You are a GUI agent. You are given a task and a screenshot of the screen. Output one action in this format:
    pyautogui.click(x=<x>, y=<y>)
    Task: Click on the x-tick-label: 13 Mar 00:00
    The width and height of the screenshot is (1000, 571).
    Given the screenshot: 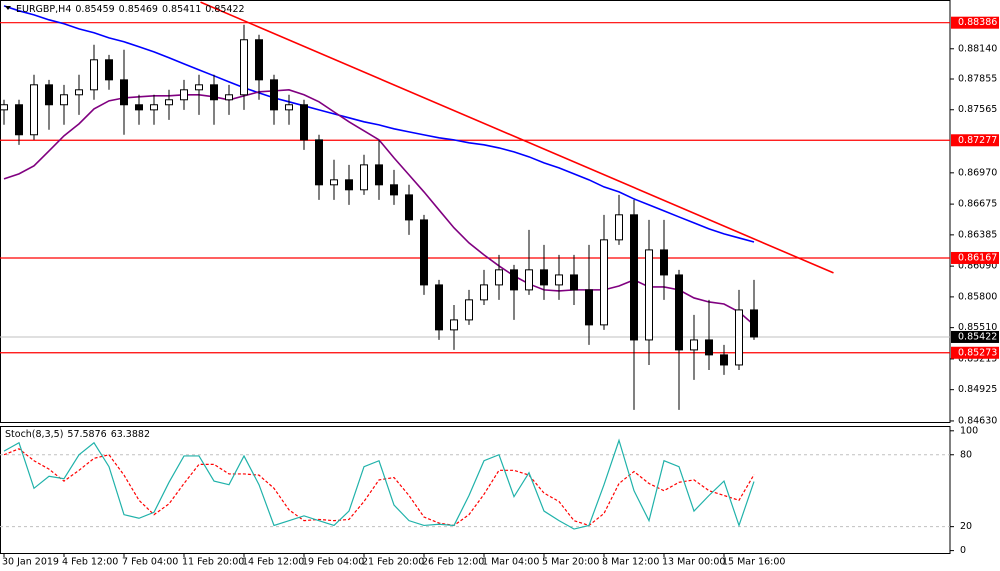 What is the action you would take?
    pyautogui.click(x=693, y=562)
    